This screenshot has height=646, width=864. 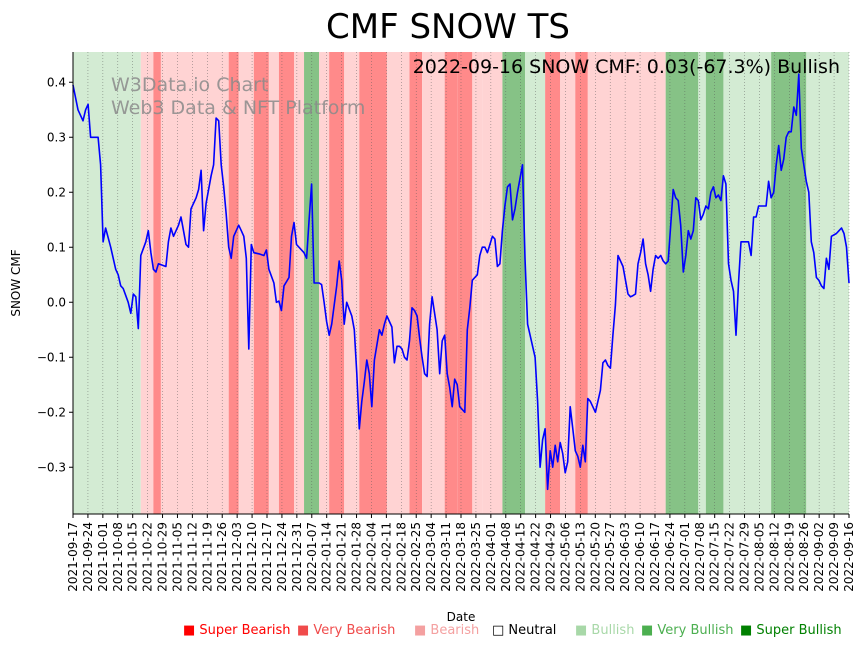 I want to click on watermark-line-1: W3Data.io Chart, so click(x=189, y=85).